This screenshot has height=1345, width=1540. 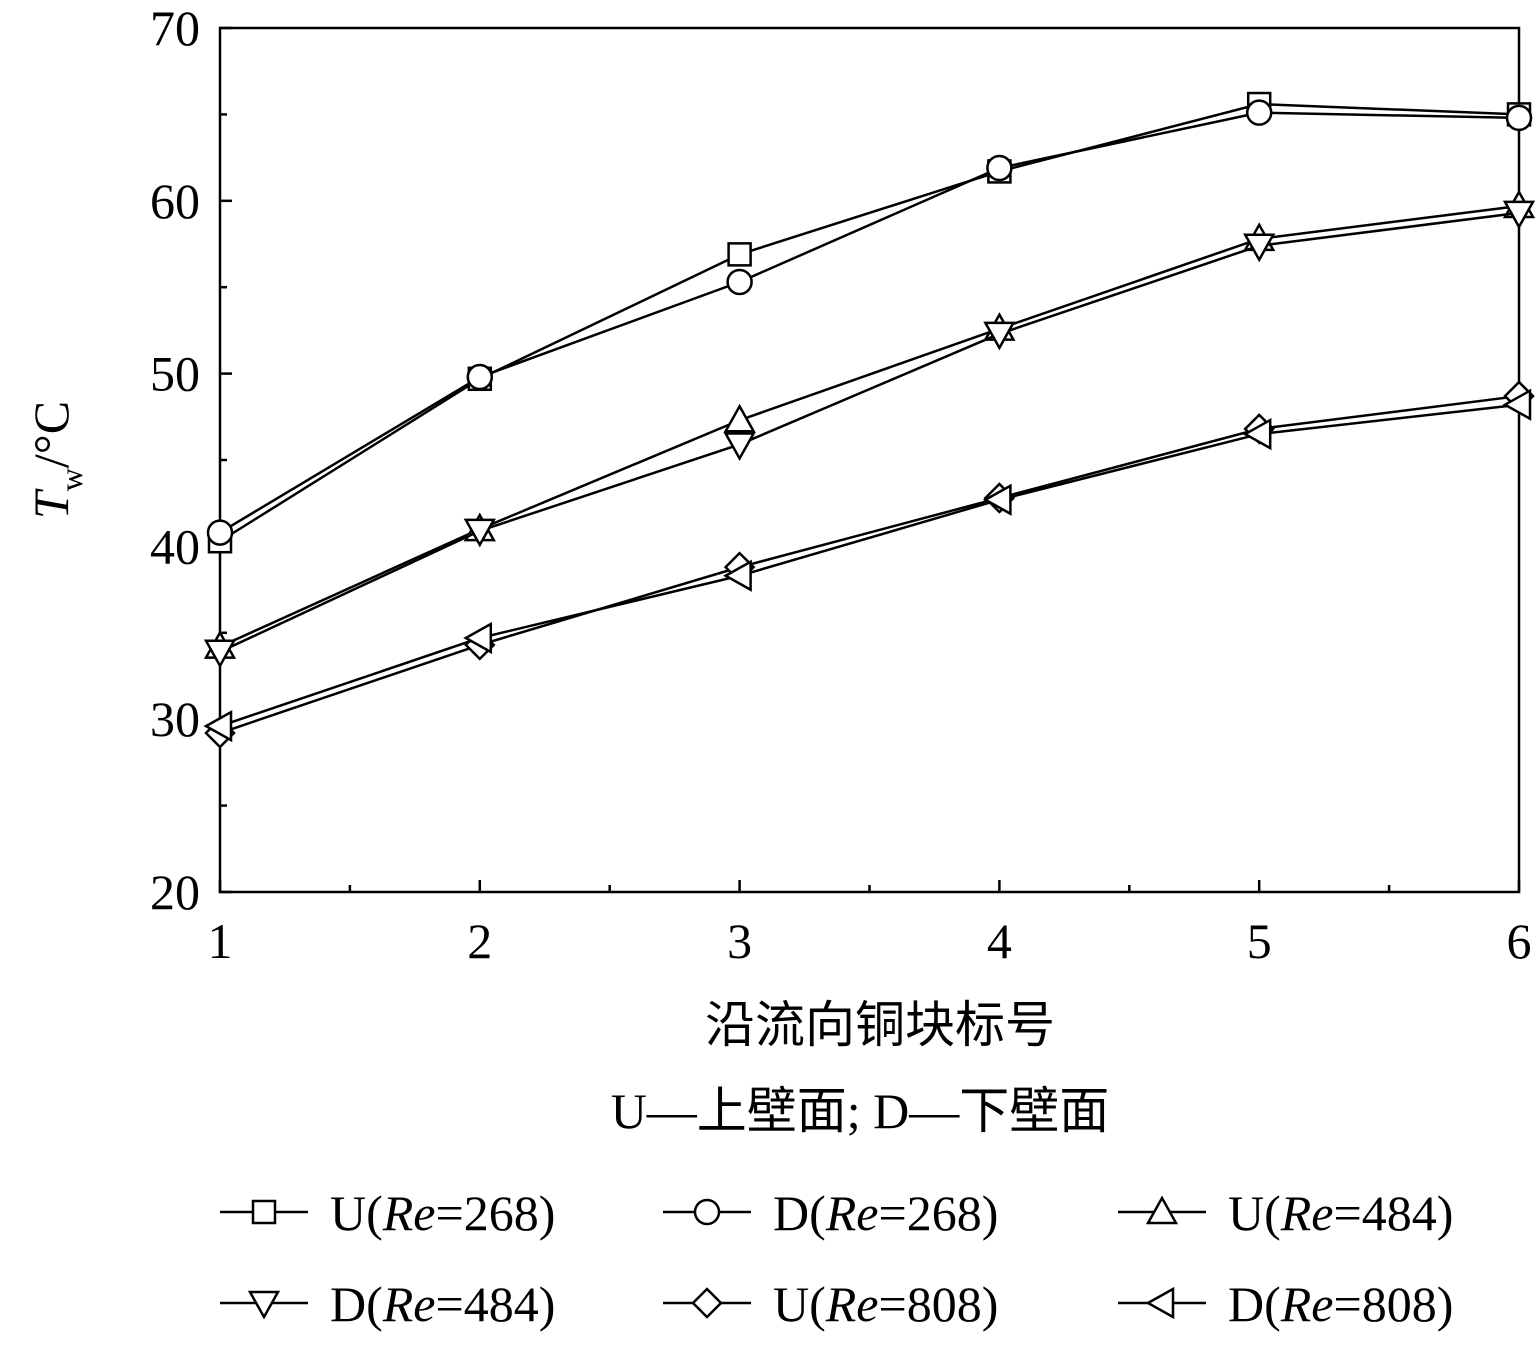 What do you see at coordinates (175, 546) in the screenshot?
I see `y-tick-label: 40` at bounding box center [175, 546].